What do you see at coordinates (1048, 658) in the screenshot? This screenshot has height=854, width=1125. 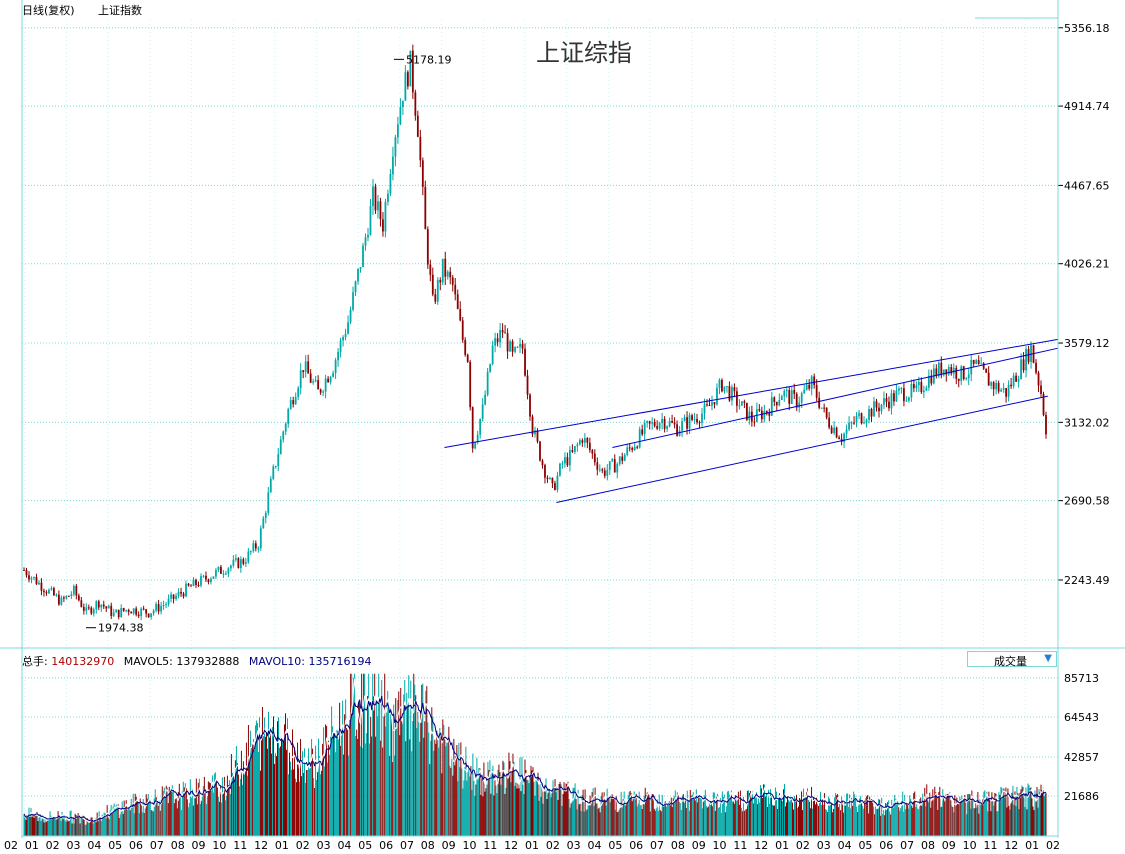 I see `chevron-down-icon: ▼` at bounding box center [1048, 658].